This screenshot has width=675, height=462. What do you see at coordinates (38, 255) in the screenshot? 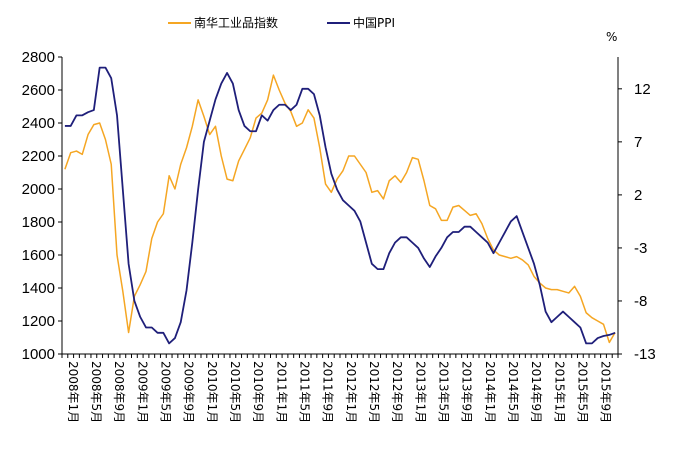
I see `left-y-tick-label: 1600` at bounding box center [38, 255].